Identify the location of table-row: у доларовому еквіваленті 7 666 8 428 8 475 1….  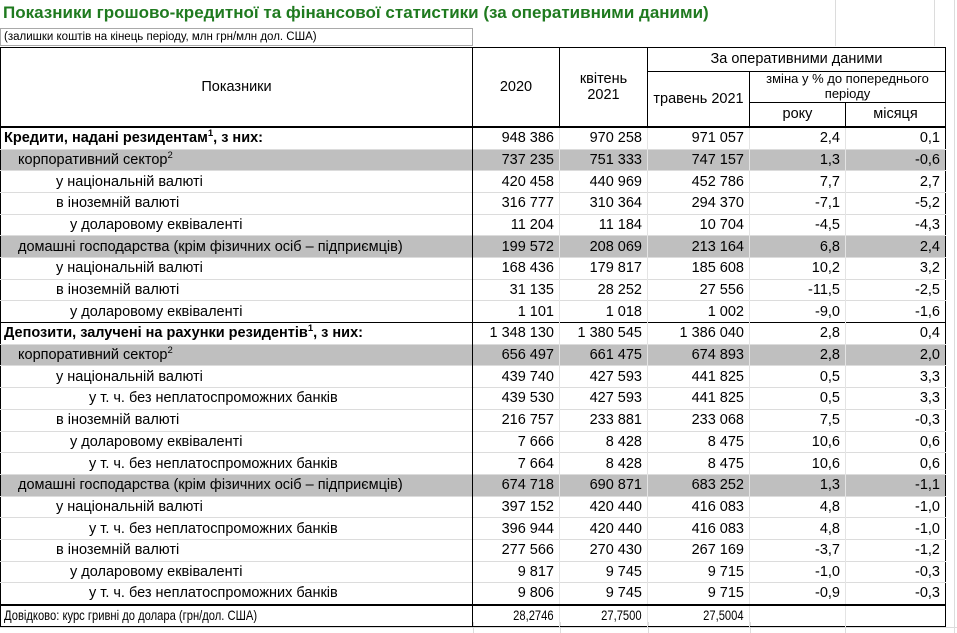
(473, 441).